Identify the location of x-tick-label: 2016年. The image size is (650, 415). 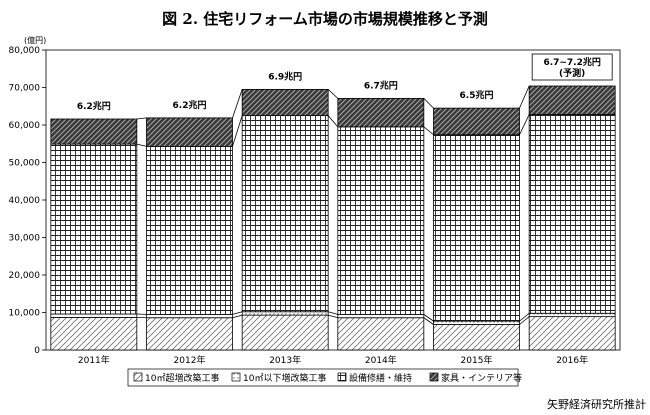
(572, 360).